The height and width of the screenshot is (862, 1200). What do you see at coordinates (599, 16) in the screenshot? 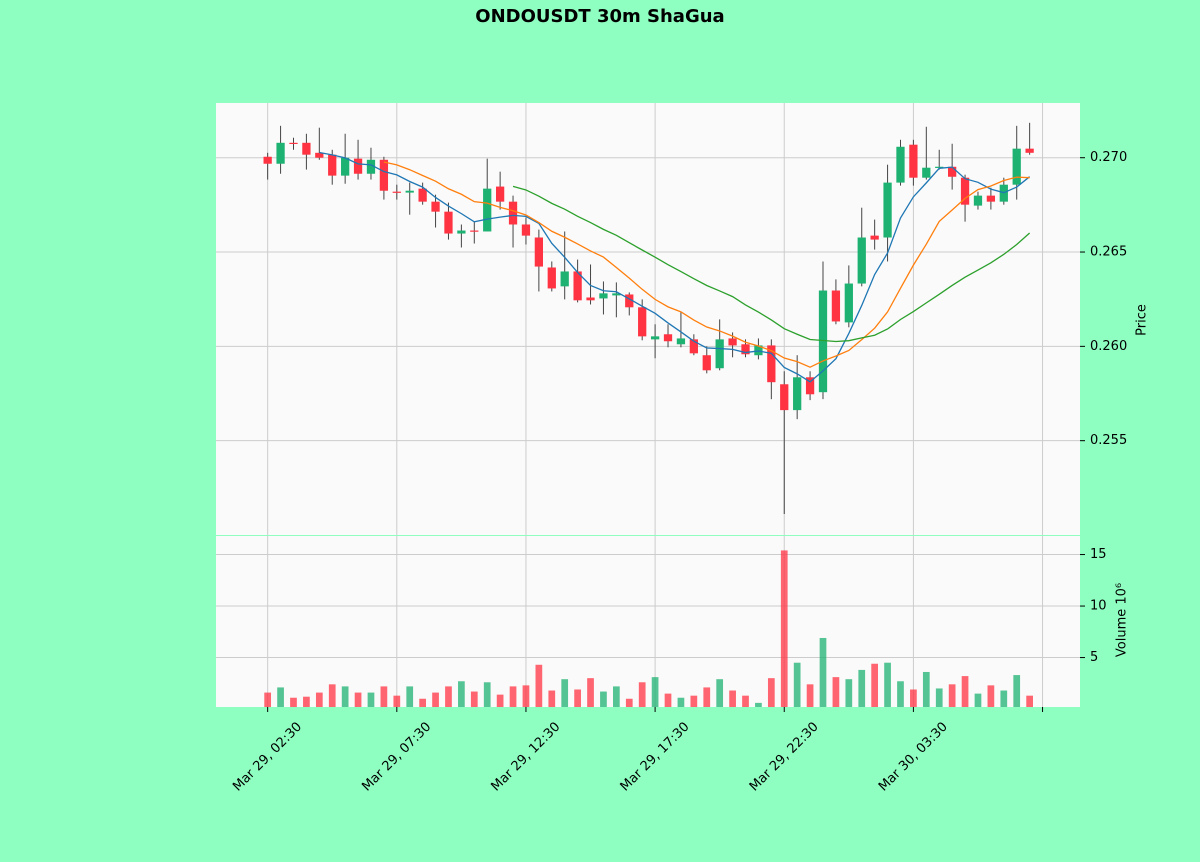
I see `chart-title: ONDOUSDT 30m ShaGua` at bounding box center [599, 16].